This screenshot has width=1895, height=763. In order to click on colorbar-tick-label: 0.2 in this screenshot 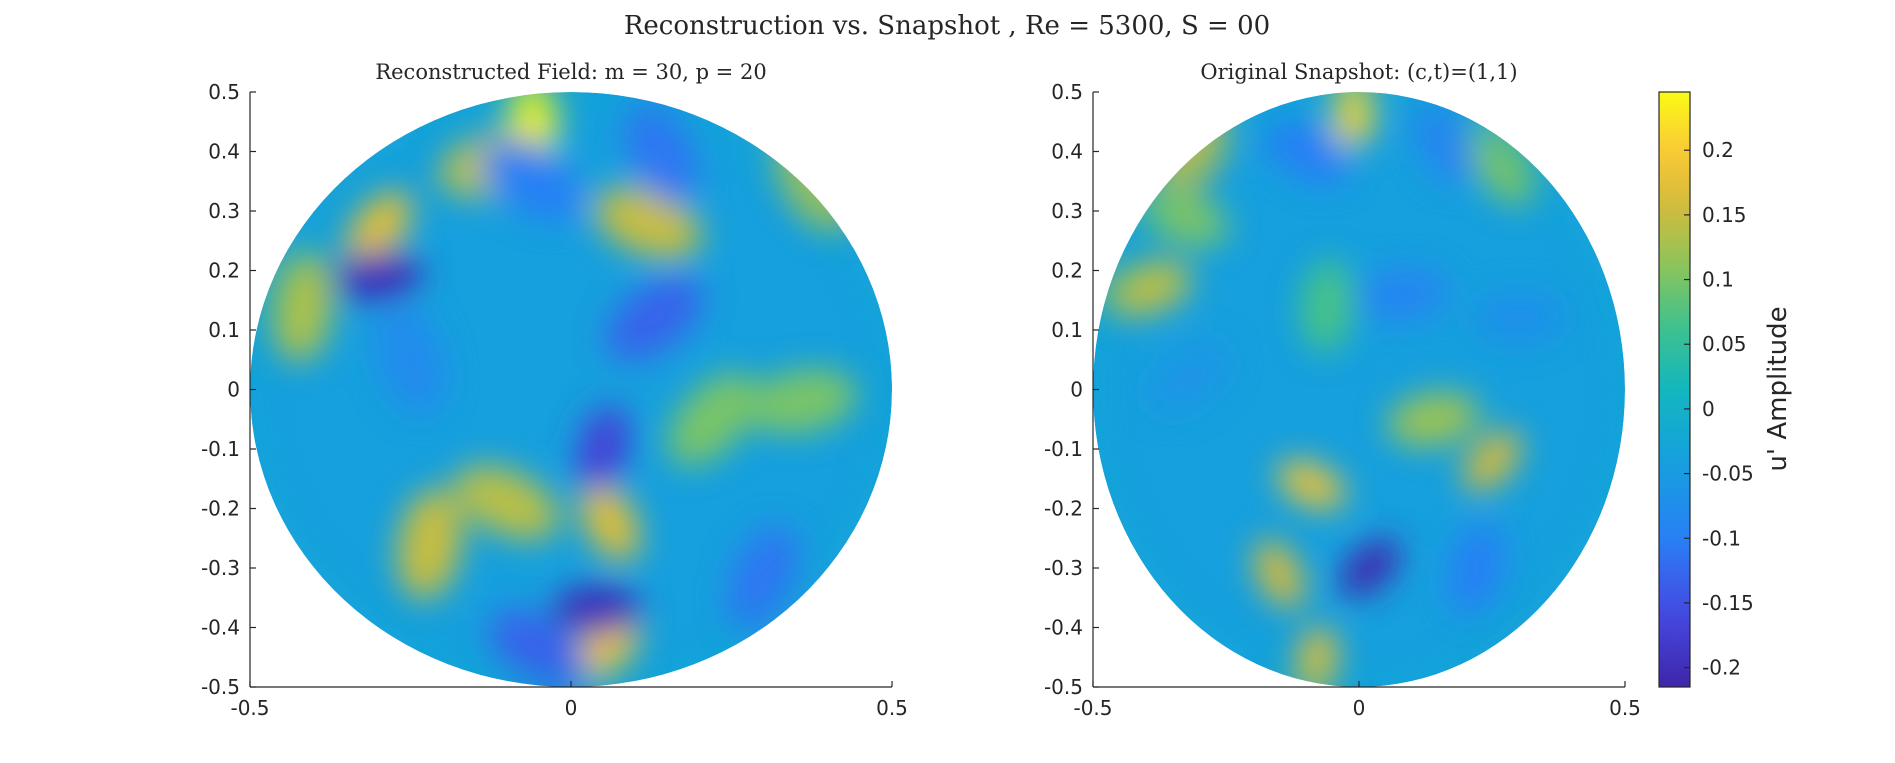, I will do `click(1718, 150)`.